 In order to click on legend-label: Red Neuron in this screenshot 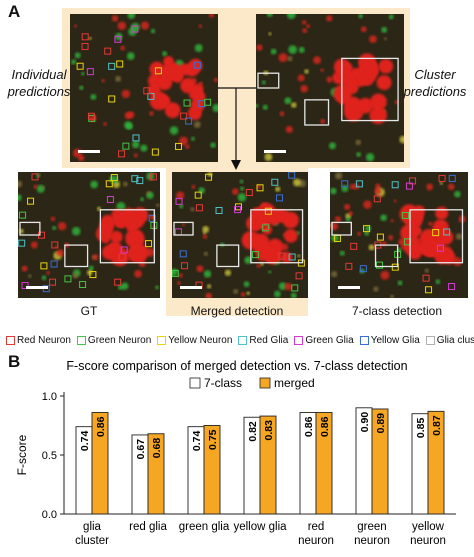, I will do `click(44, 340)`.